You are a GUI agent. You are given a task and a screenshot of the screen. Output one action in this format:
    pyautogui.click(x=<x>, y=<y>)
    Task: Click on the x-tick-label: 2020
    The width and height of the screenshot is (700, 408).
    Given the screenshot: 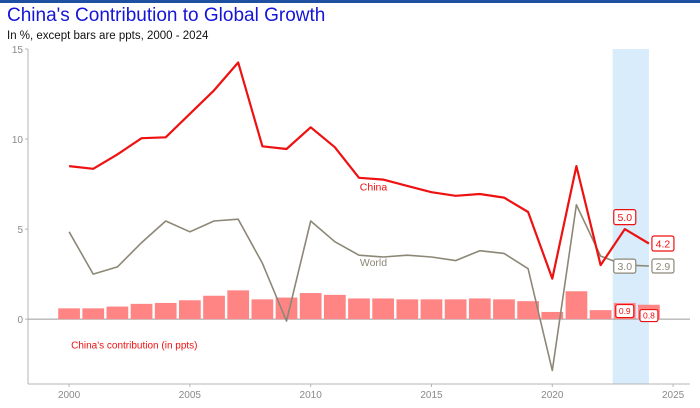 What is the action you would take?
    pyautogui.click(x=552, y=395)
    